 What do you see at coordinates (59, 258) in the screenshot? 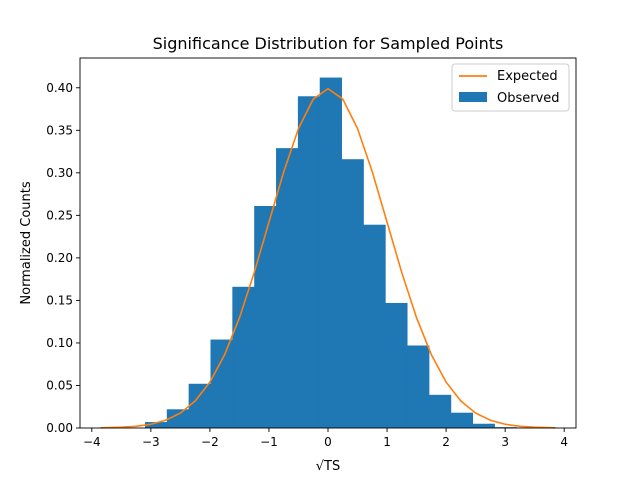
I see `y-tick-label: 0.20` at bounding box center [59, 258].